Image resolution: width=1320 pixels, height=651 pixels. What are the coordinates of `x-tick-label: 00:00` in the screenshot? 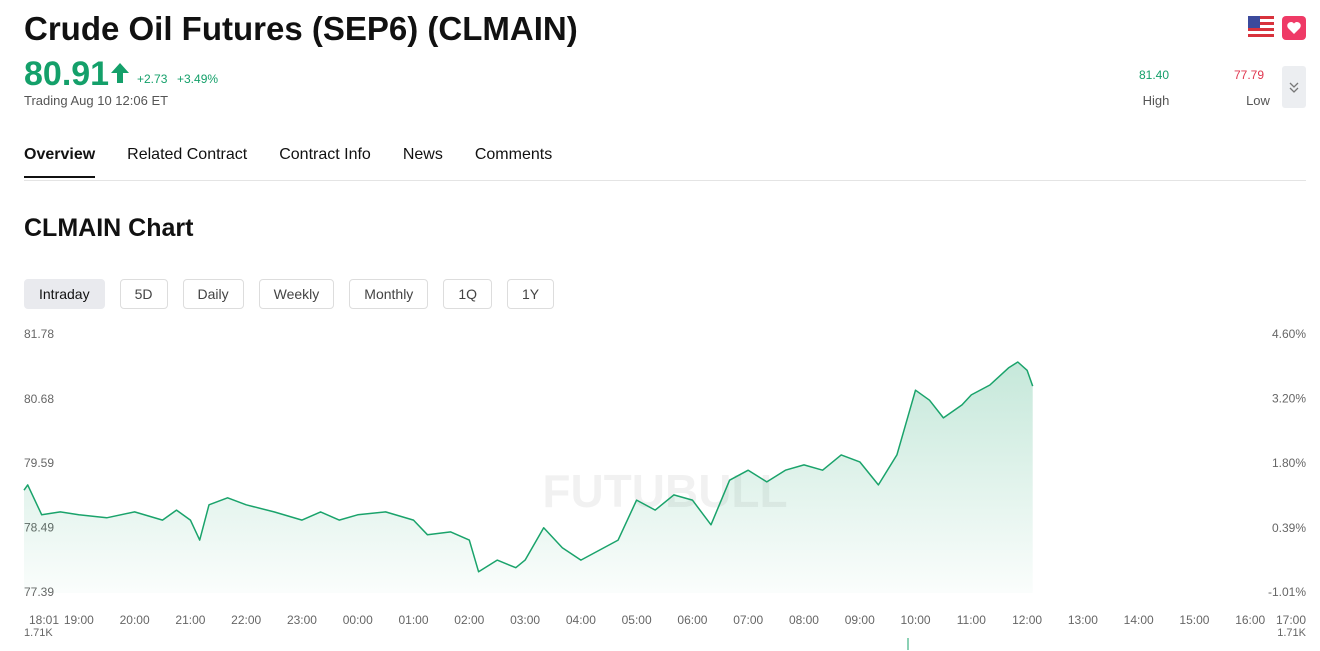 It's located at (358, 620).